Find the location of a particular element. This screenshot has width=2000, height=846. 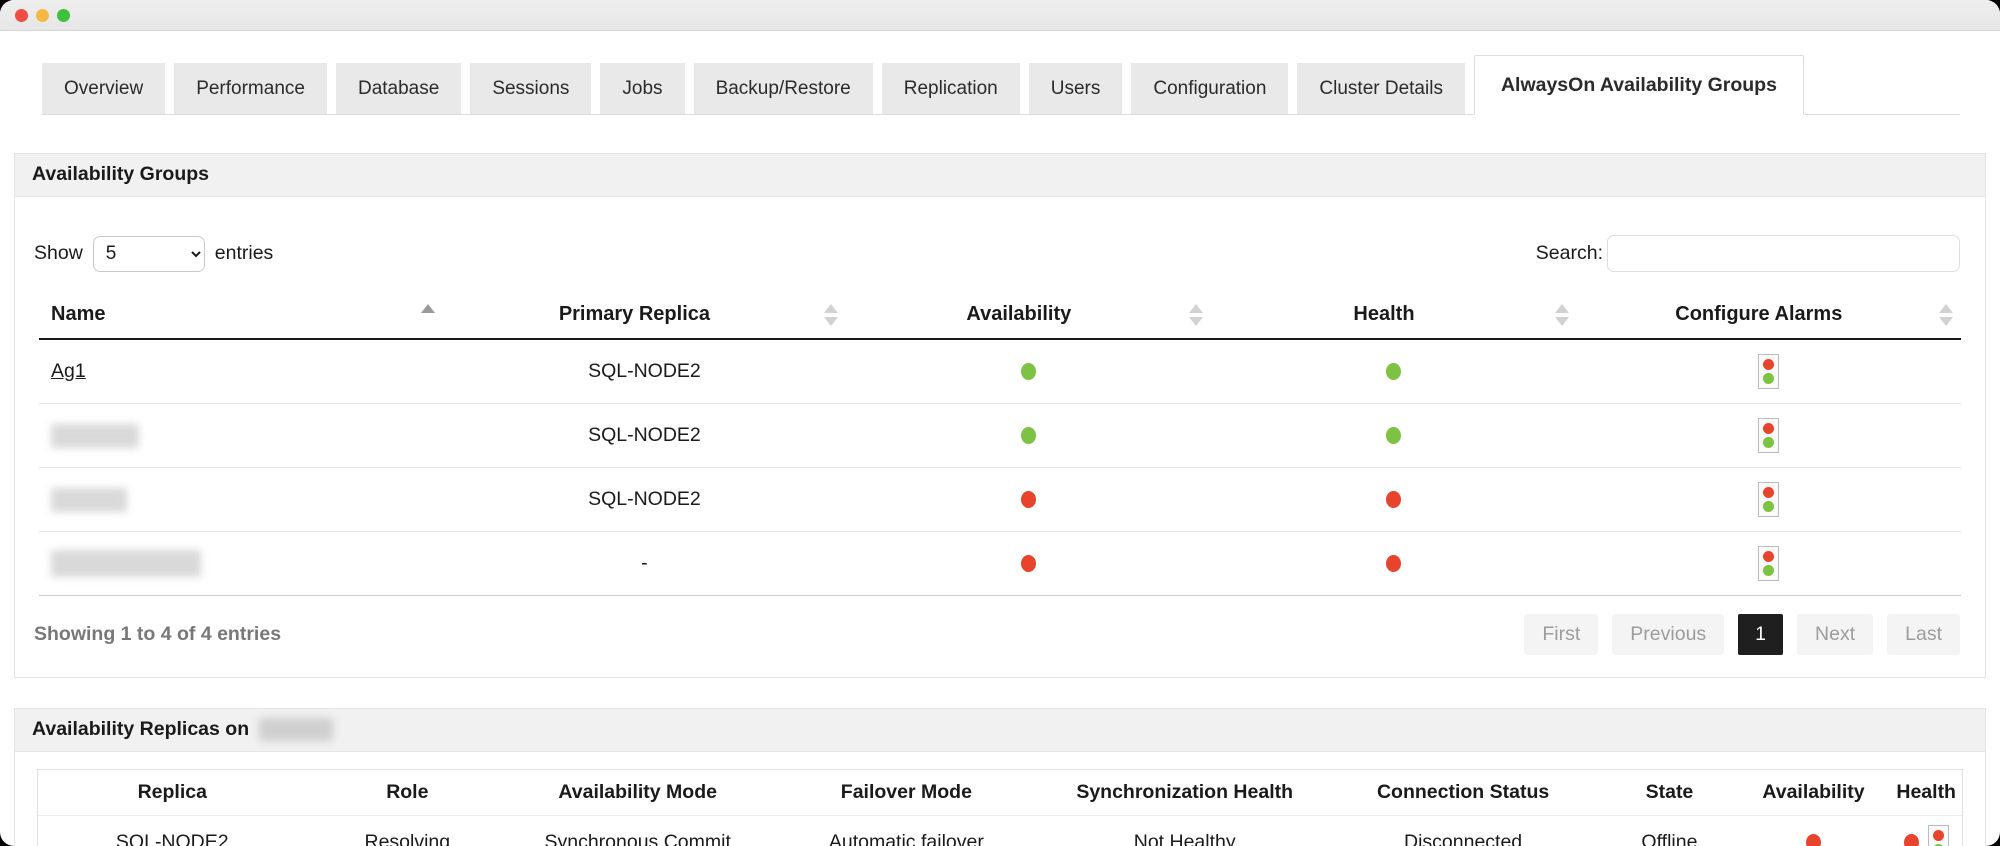

sort-asc-icon is located at coordinates (427, 315).